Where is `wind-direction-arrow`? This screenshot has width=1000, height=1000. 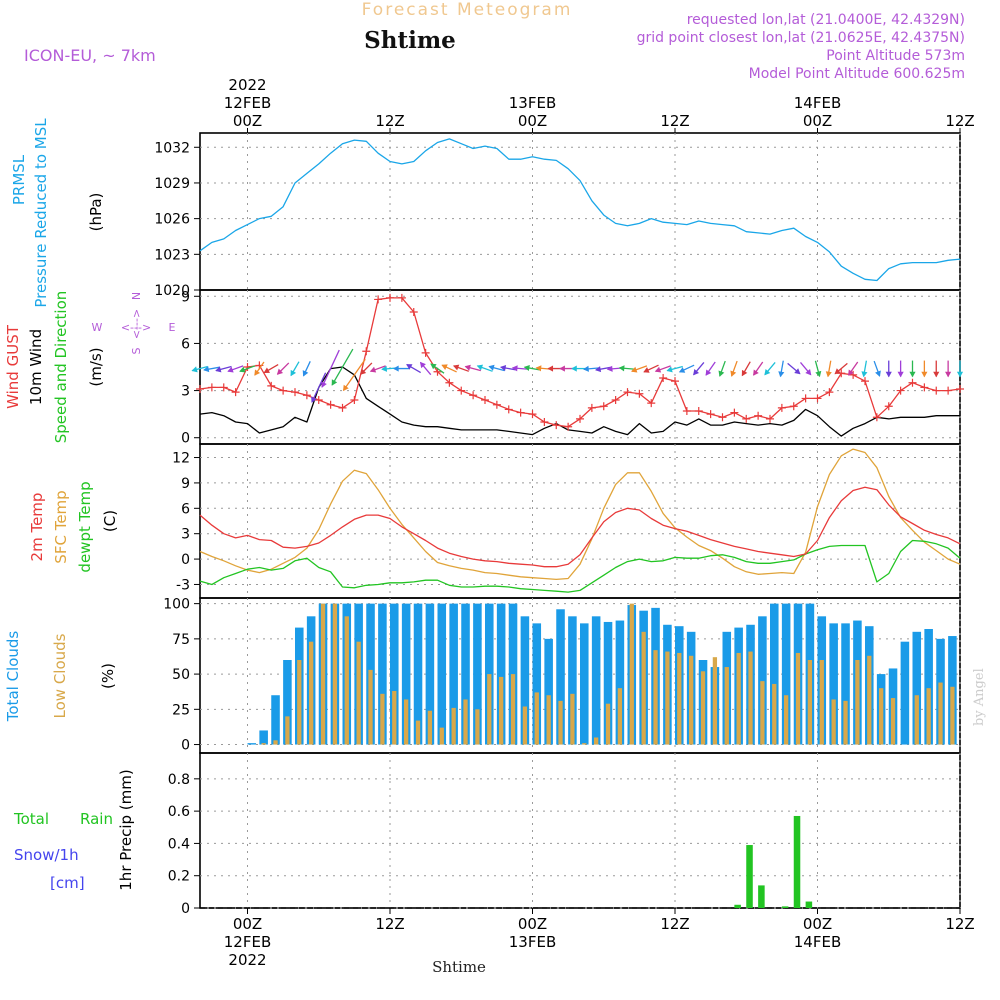
wind-direction-arrow is located at coordinates (319, 387).